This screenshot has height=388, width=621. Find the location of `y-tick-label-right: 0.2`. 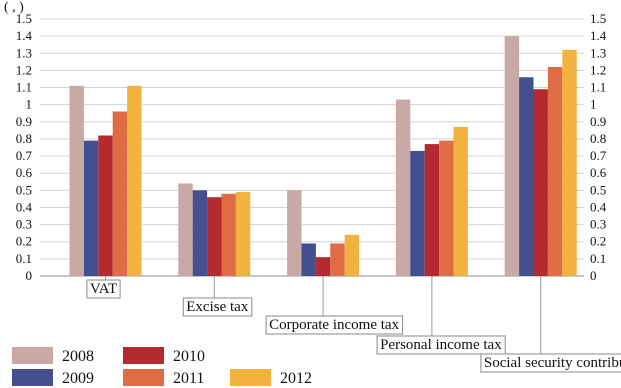

y-tick-label-right: 0.2 is located at coordinates (598, 241).